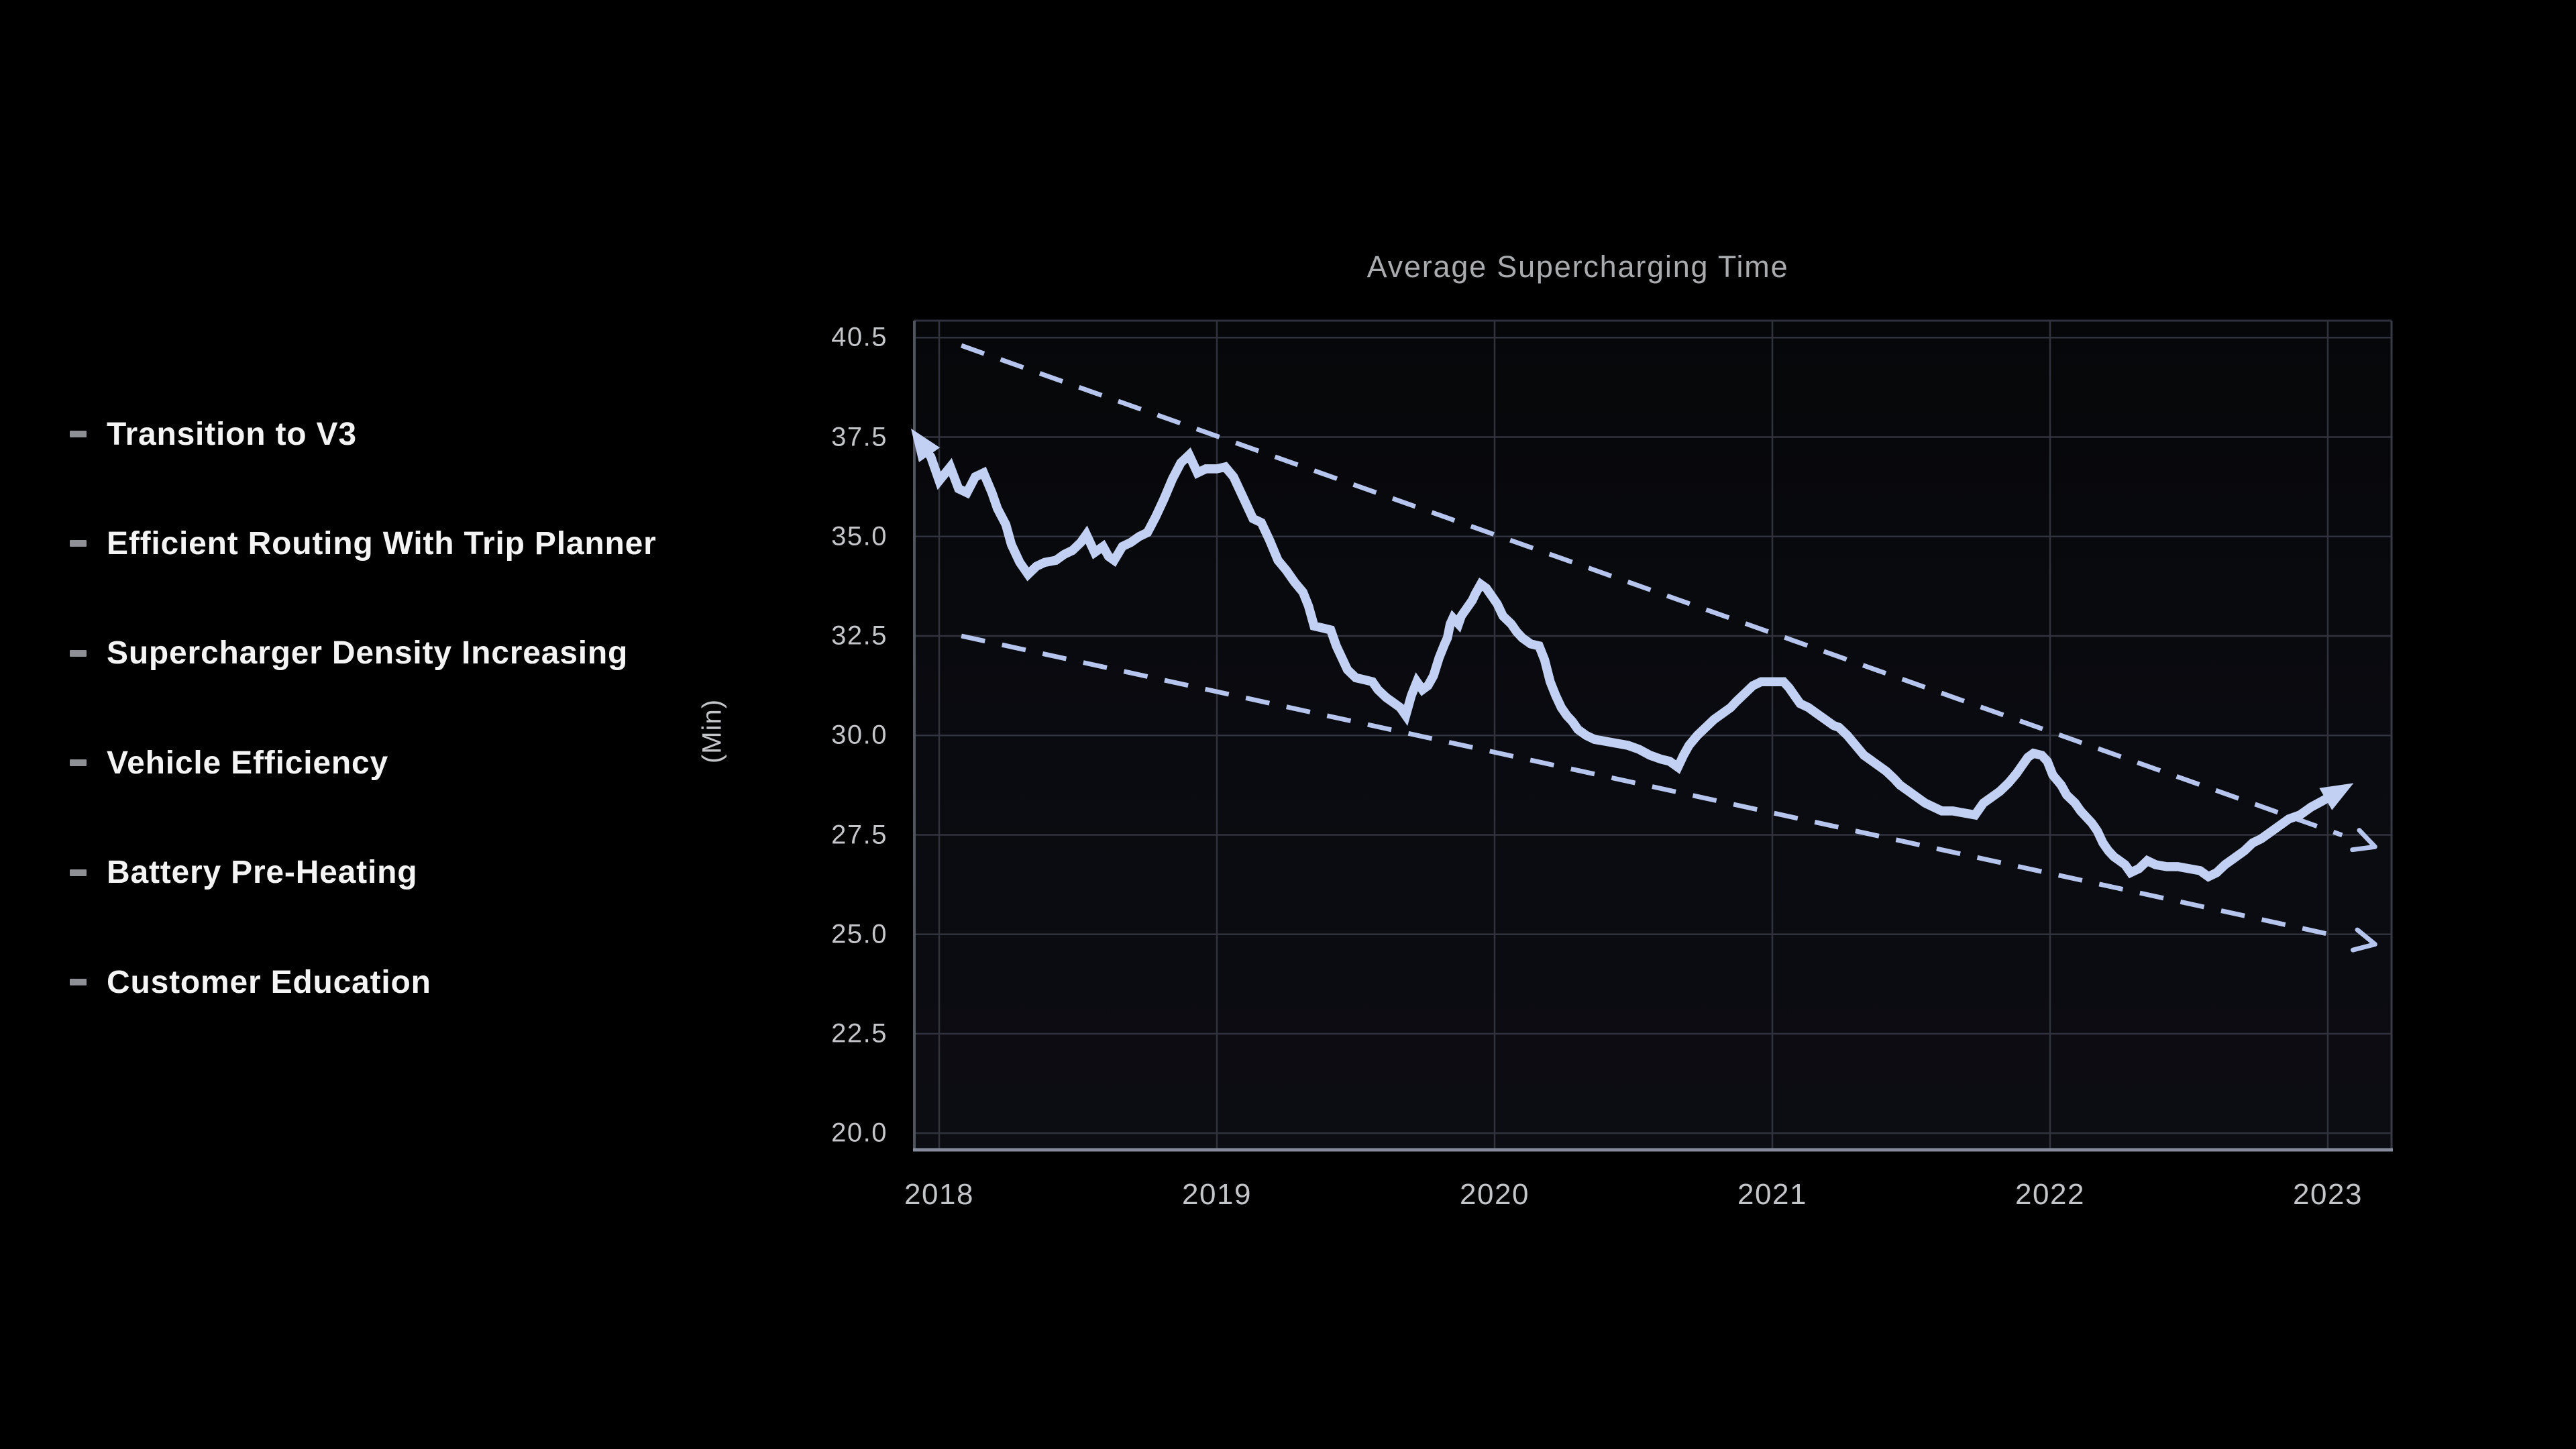  I want to click on y-tick-label-40.5: 40.5, so click(859, 337).